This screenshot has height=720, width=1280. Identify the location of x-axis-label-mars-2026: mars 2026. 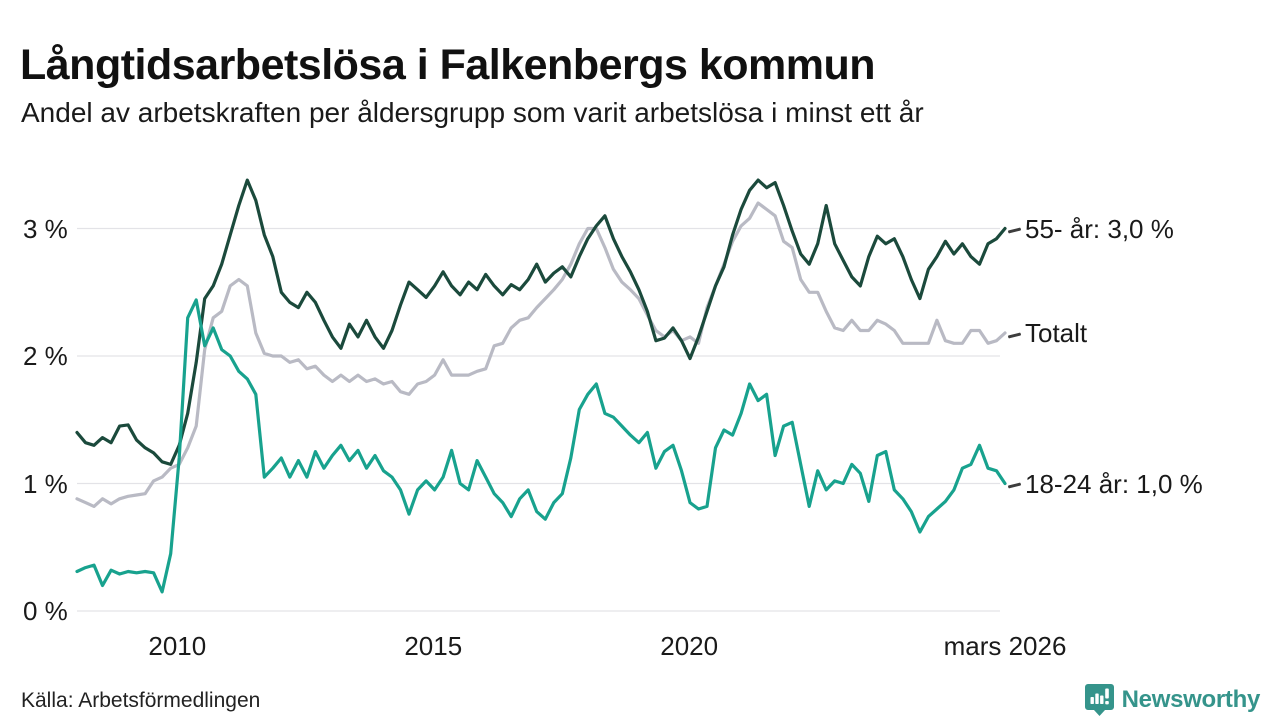
(1005, 646).